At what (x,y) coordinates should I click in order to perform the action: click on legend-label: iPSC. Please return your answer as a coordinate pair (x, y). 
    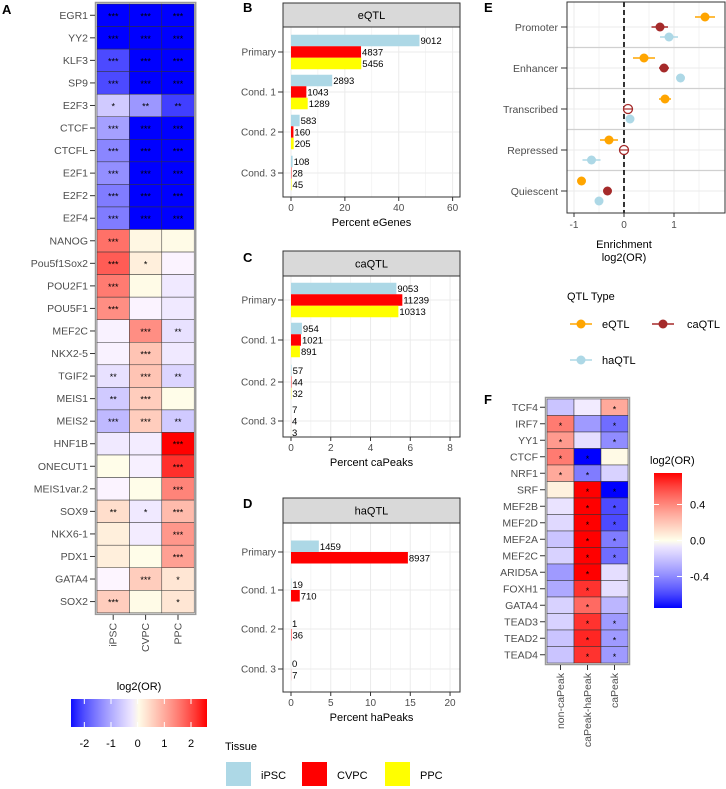
    Looking at the image, I should click on (273, 776).